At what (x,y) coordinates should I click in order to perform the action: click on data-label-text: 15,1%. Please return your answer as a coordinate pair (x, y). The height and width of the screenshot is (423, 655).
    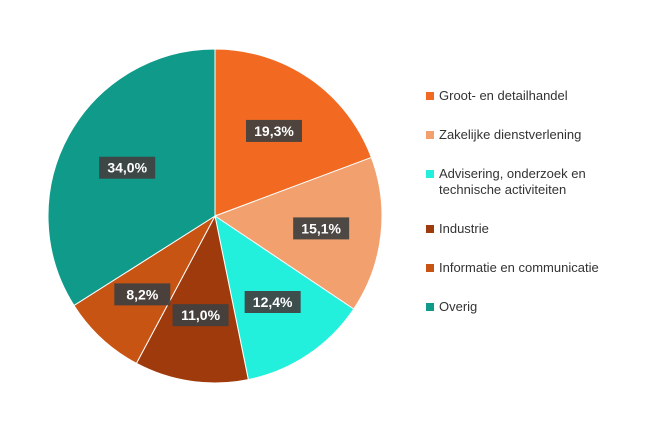
    Looking at the image, I should click on (321, 228).